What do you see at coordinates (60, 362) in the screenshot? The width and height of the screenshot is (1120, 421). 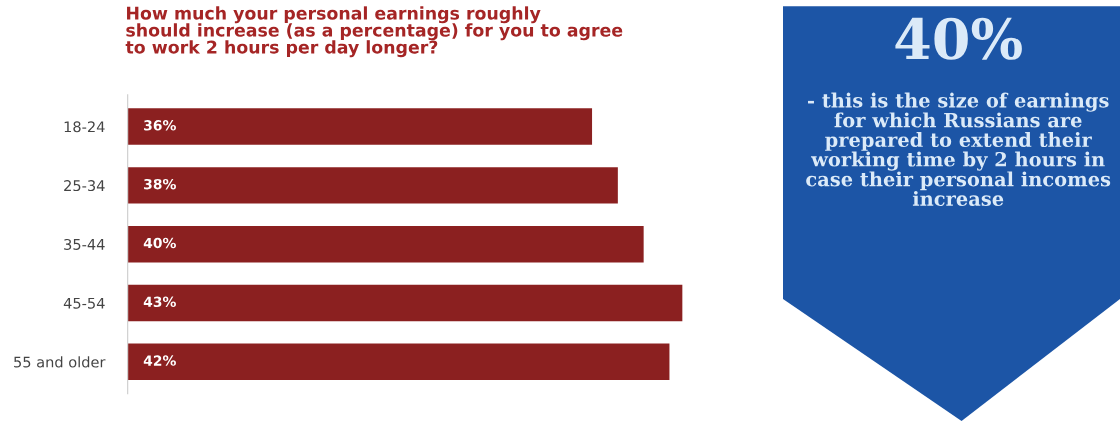 I see `y-tick-label: 55 and older` at bounding box center [60, 362].